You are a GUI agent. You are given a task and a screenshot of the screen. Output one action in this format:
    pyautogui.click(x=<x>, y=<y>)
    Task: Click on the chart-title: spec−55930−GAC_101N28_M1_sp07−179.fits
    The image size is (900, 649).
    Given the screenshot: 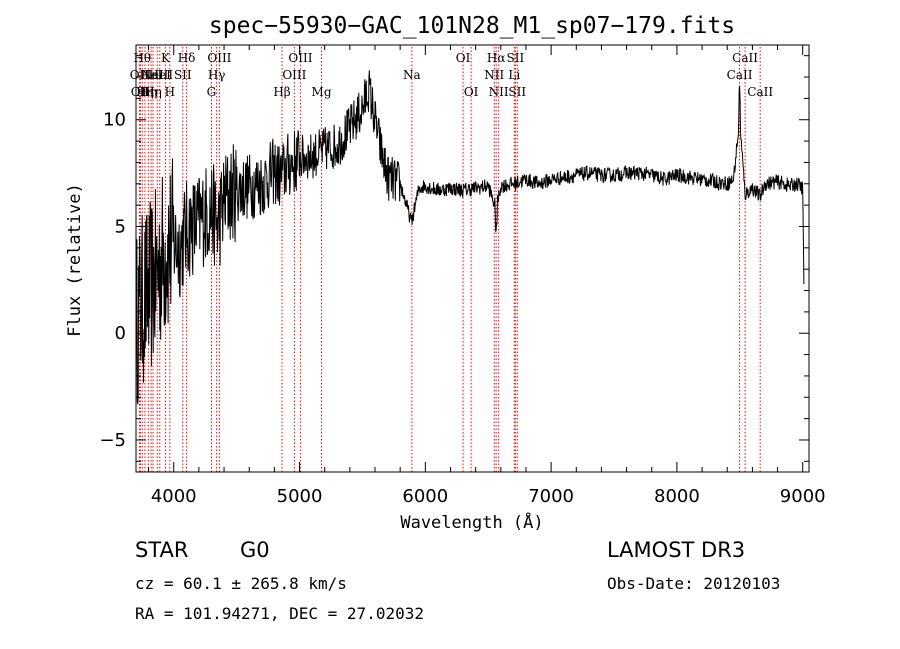 What is the action you would take?
    pyautogui.click(x=472, y=26)
    